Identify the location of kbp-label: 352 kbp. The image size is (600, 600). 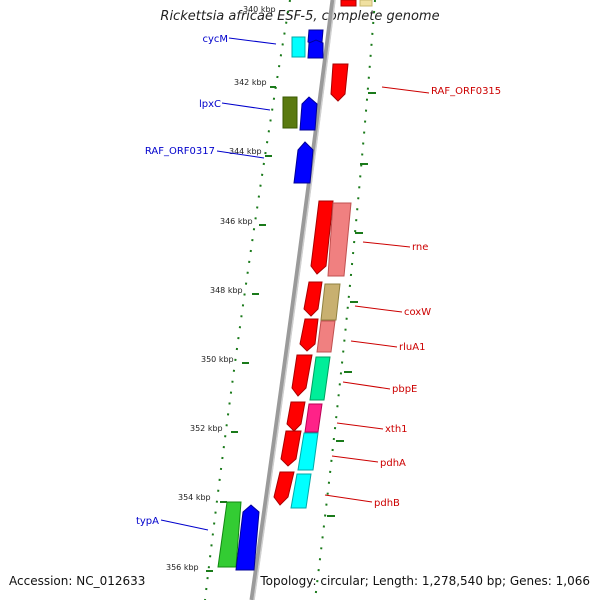
(206, 428).